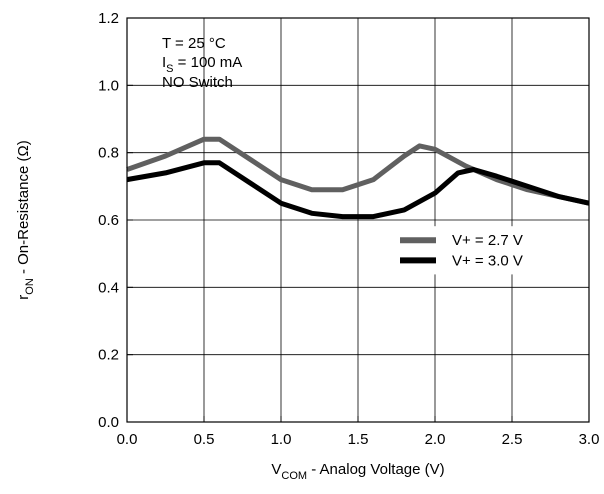 The image size is (604, 494). I want to click on x-tick-label: 0.5, so click(204, 439).